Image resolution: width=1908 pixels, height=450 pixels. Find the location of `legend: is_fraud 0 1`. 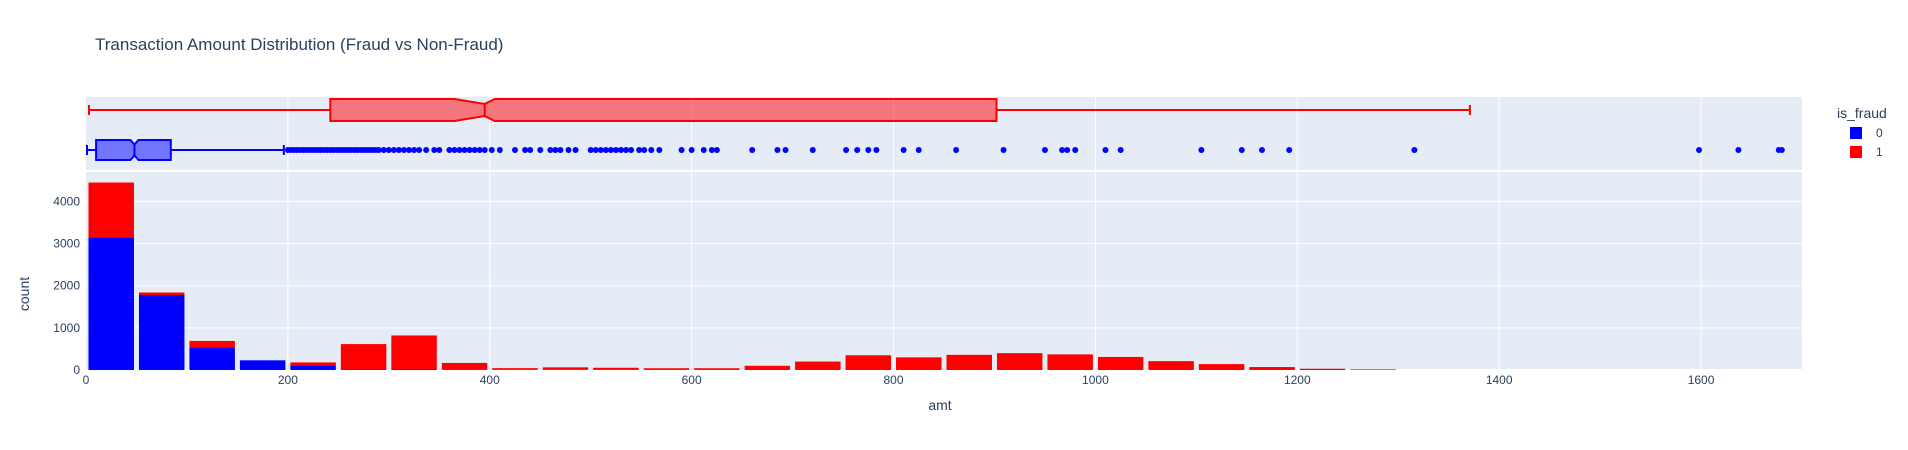

legend: is_fraud 0 1 is located at coordinates (1862, 132).